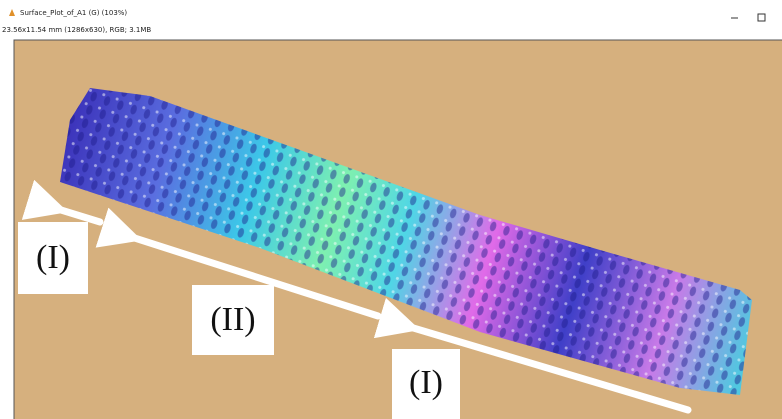 Image resolution: width=782 pixels, height=419 pixels. I want to click on image-info: 23.56x11.54 mm (1286x630), RGB; 3.1MB, so click(76, 30).